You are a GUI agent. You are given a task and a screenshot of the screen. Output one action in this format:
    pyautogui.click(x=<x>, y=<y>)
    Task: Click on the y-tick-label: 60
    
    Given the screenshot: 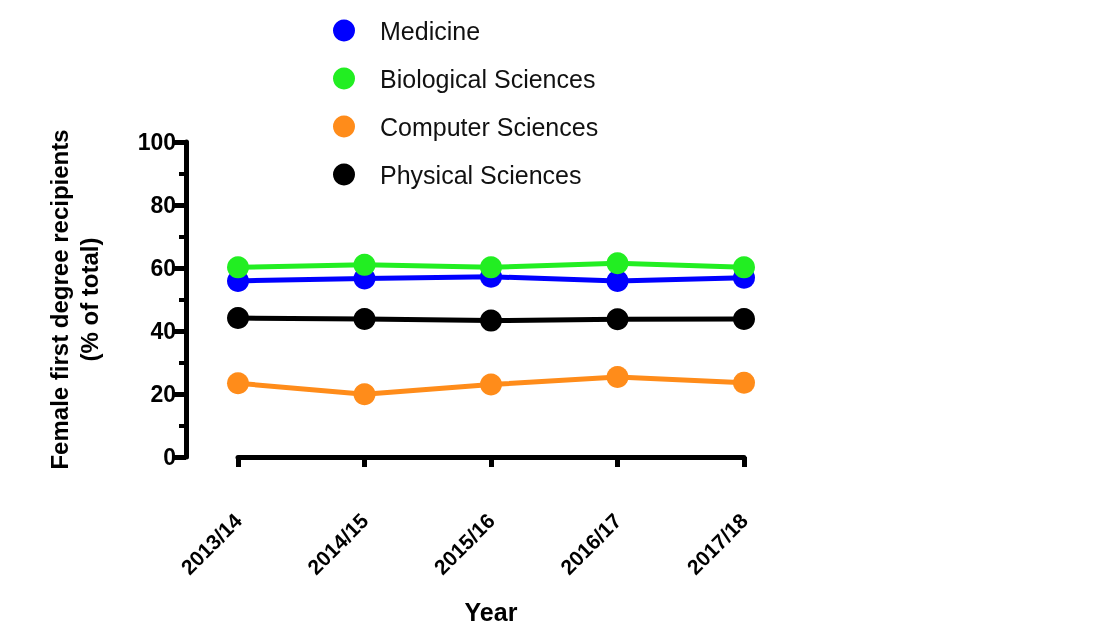 What is the action you would take?
    pyautogui.click(x=163, y=268)
    